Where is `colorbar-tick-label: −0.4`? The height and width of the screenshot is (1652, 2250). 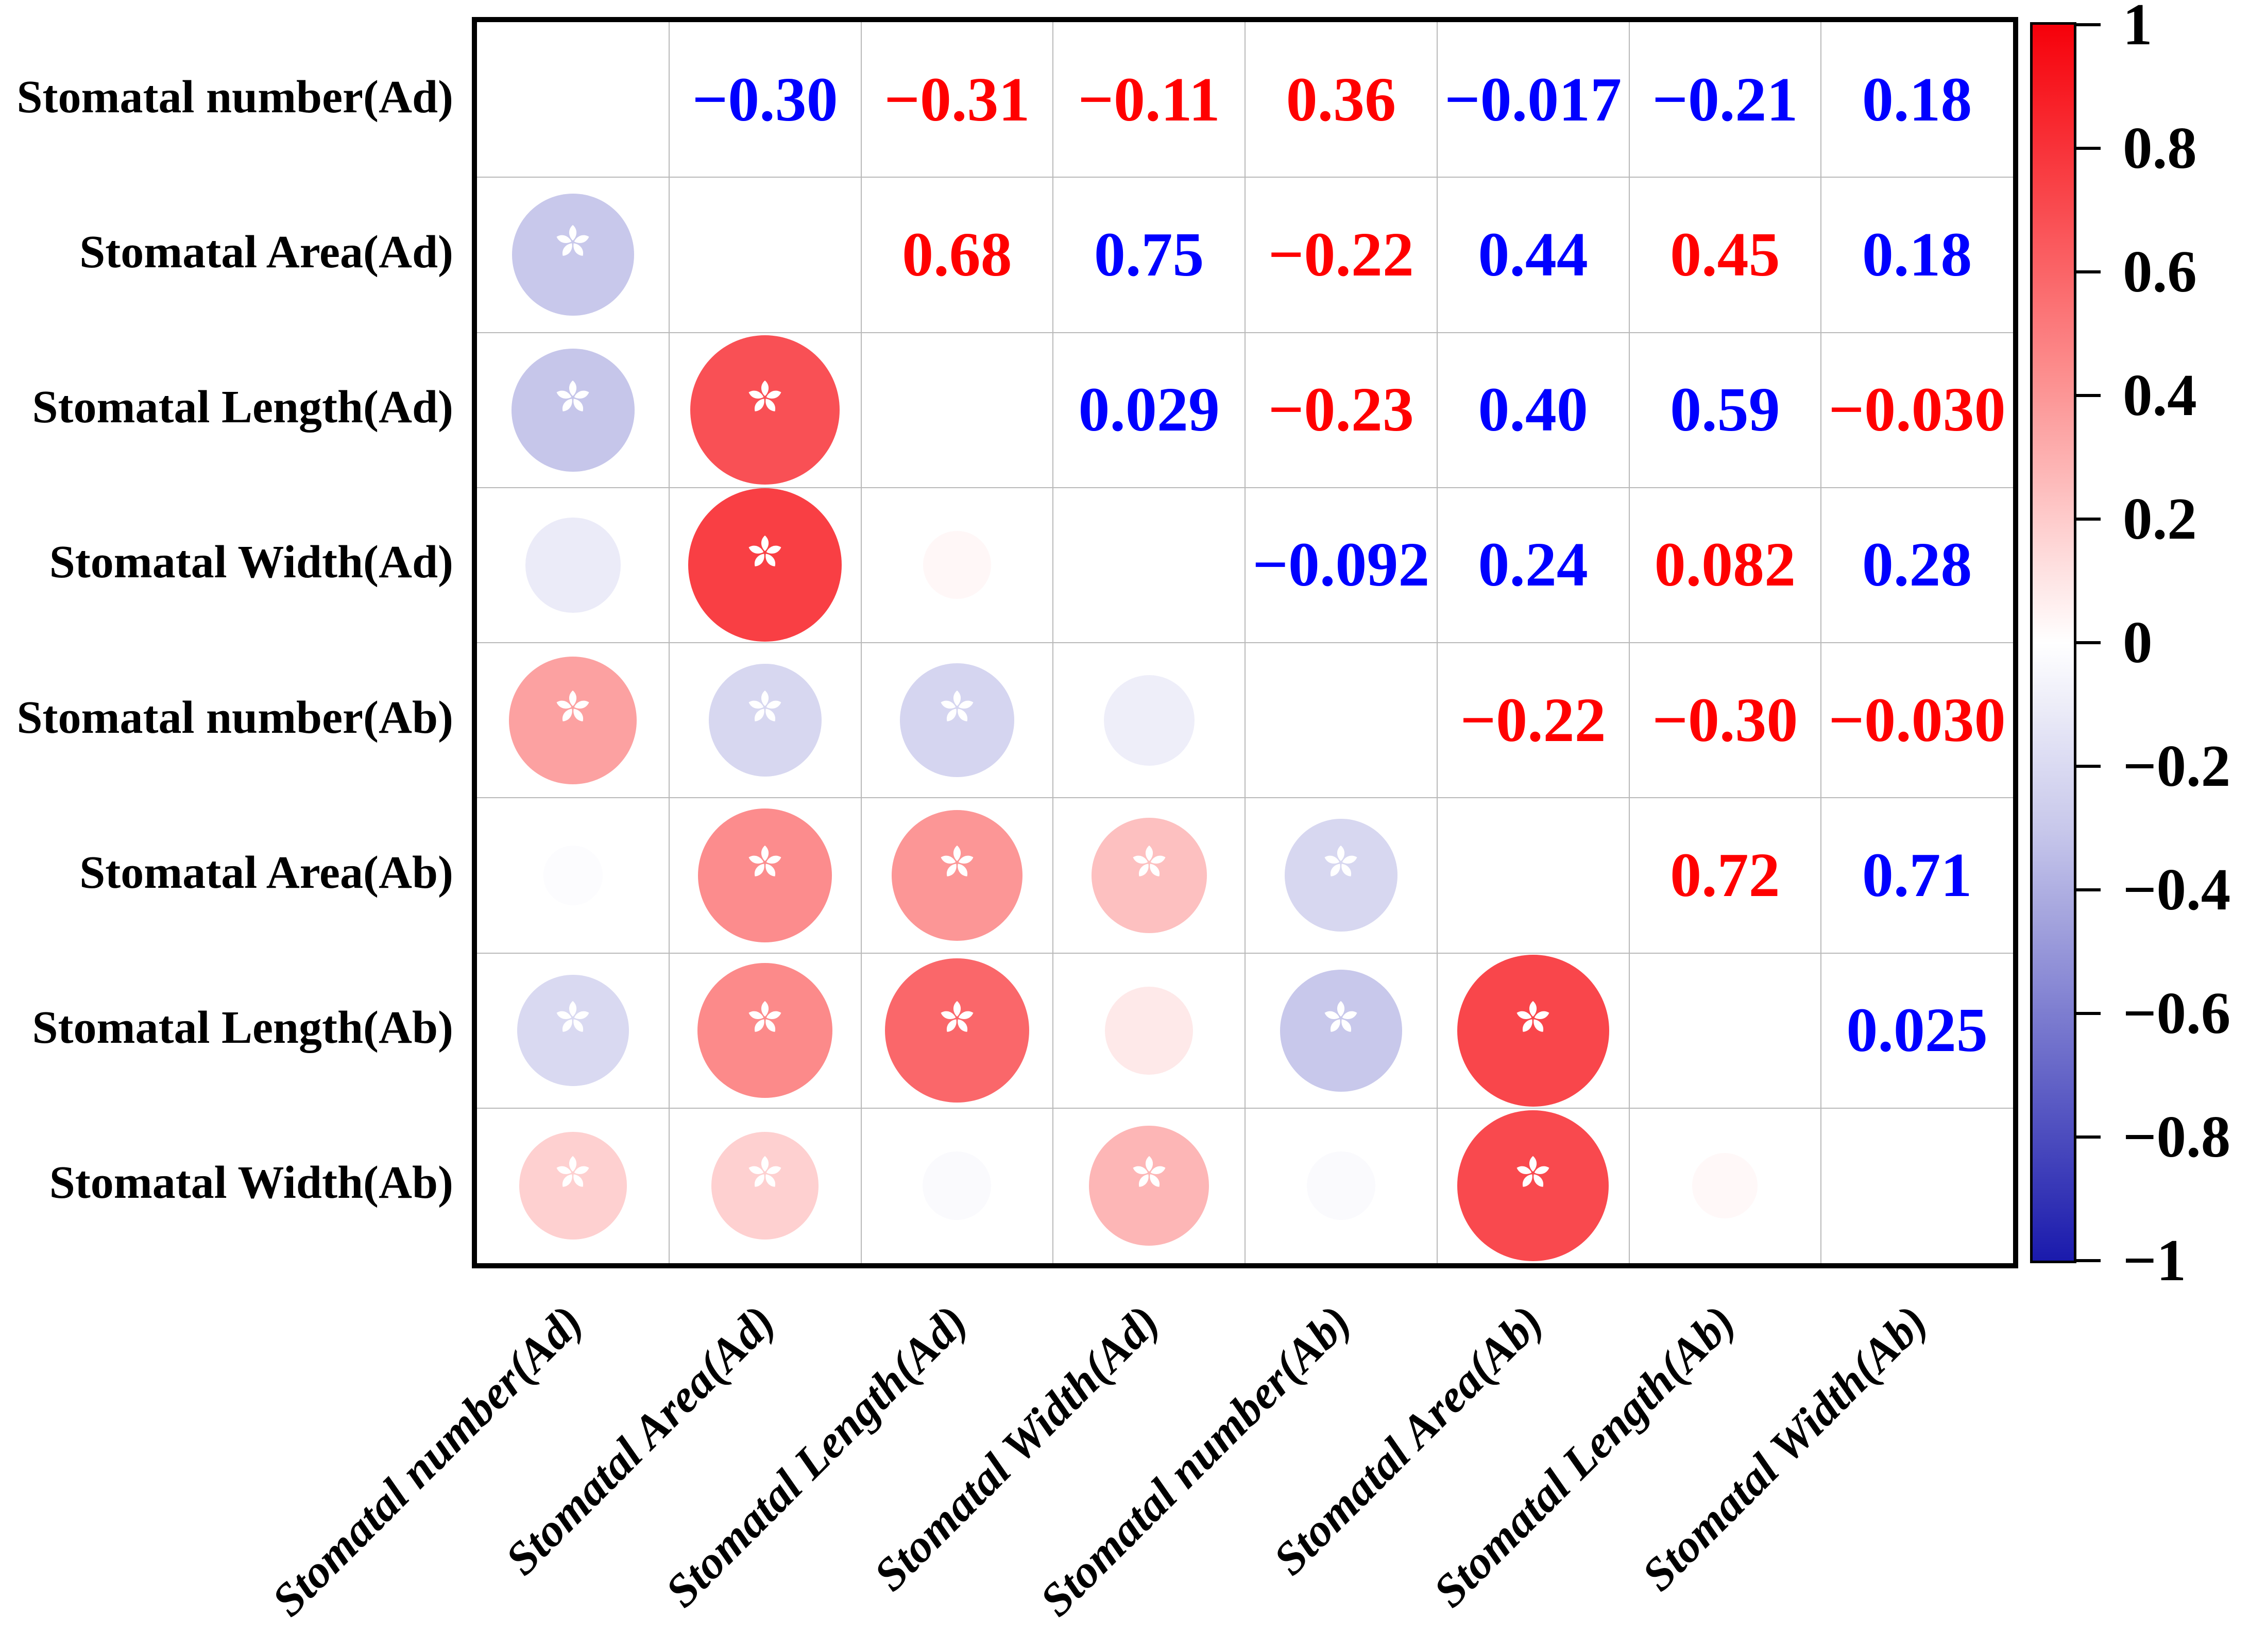
colorbar-tick-label: −0.4 is located at coordinates (2177, 889).